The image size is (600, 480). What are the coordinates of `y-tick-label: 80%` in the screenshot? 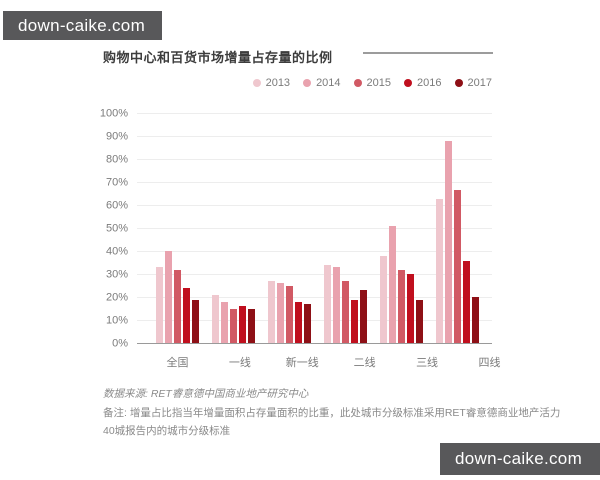 It's located at (116, 159).